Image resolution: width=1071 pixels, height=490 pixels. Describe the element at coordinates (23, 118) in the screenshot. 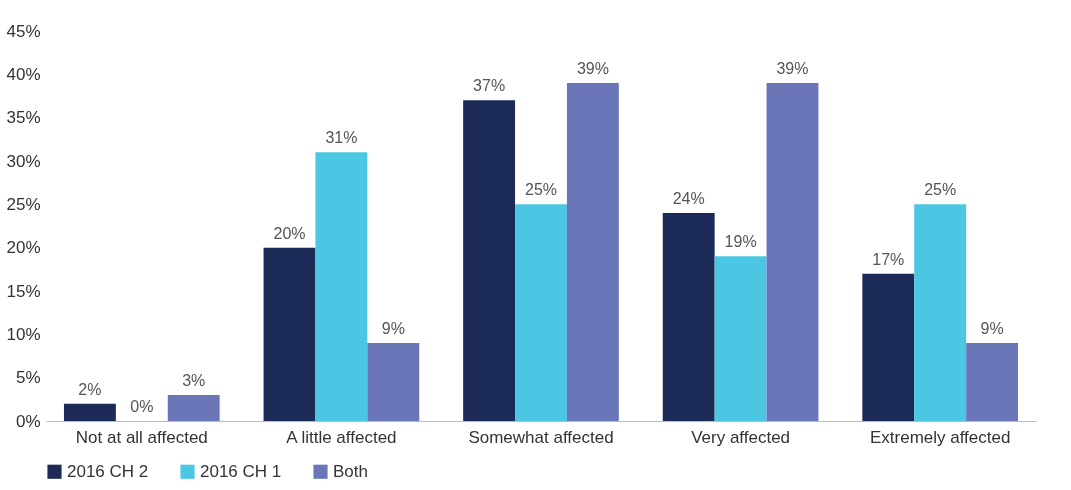

I see `y-tick-label: 35%` at that location.